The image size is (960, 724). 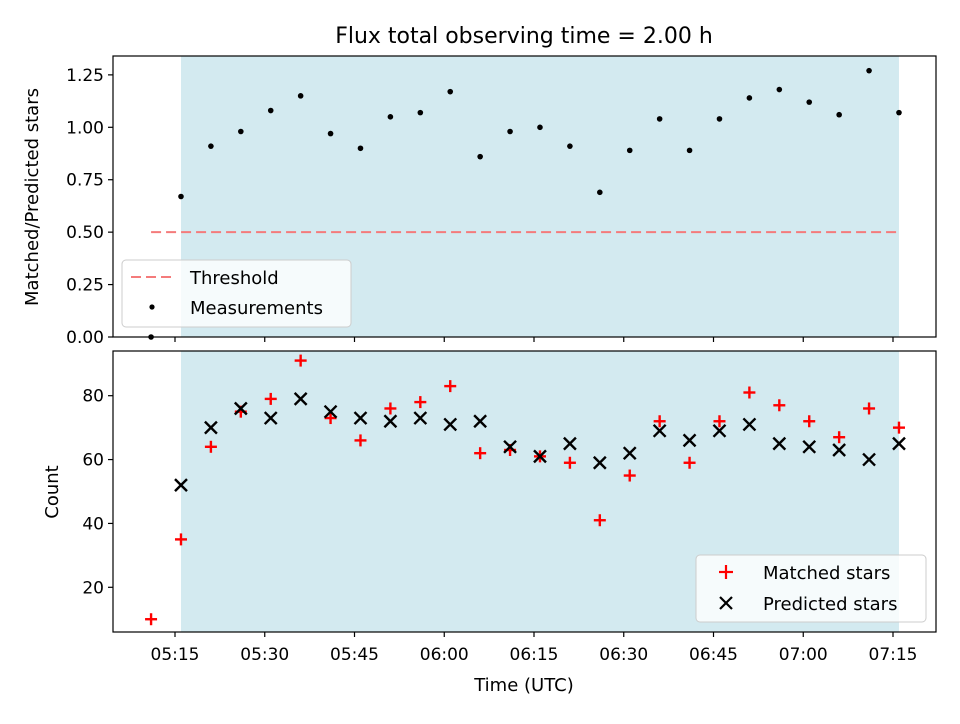 What do you see at coordinates (85, 181) in the screenshot?
I see `top-y-tick-label: 0.75` at bounding box center [85, 181].